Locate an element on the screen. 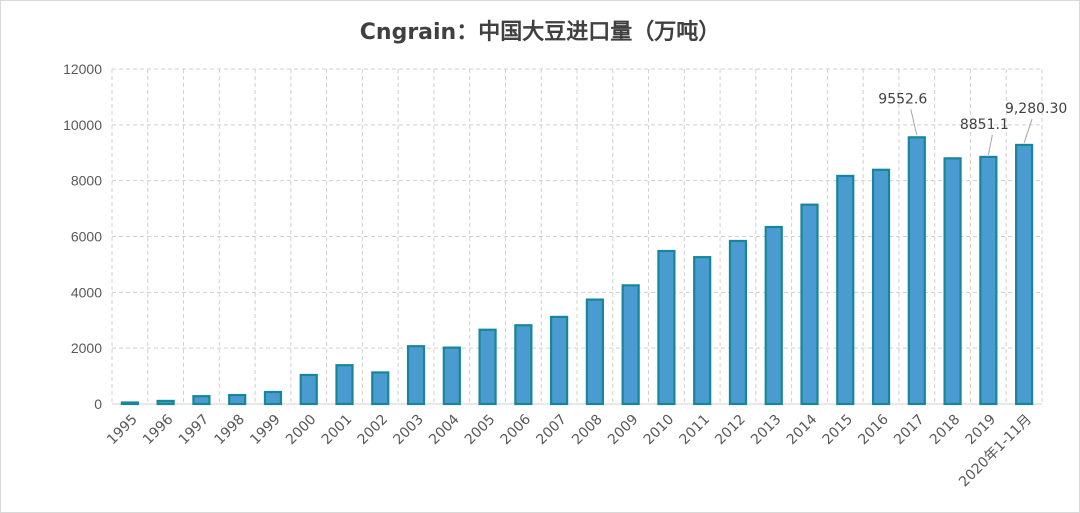 The width and height of the screenshot is (1080, 513). x-tick-label: 2018 is located at coordinates (945, 430).